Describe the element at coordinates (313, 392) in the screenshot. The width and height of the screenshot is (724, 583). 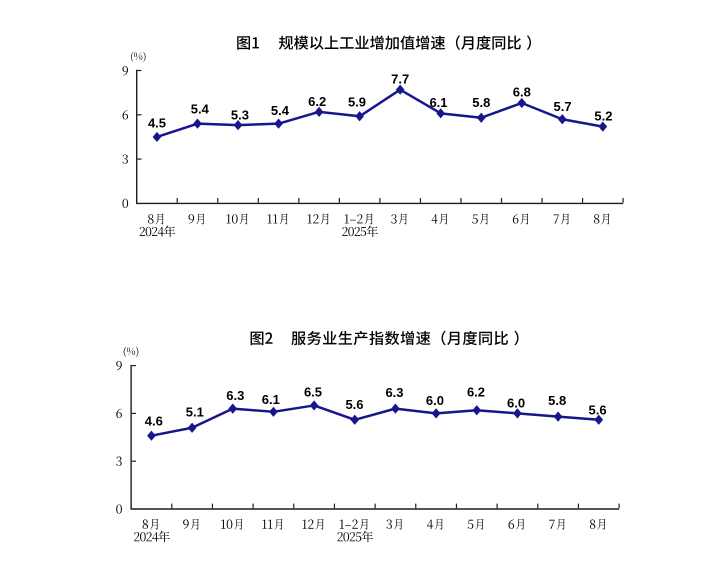
I see `svg-text: 6.5` at that location.